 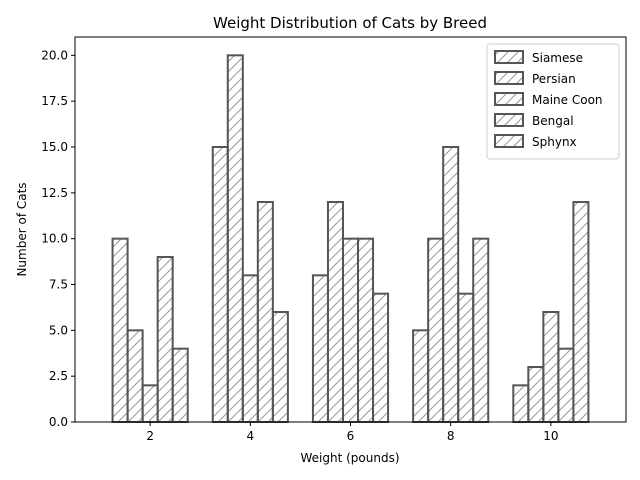 What do you see at coordinates (351, 436) in the screenshot?
I see `x-tick-label: 6` at bounding box center [351, 436].